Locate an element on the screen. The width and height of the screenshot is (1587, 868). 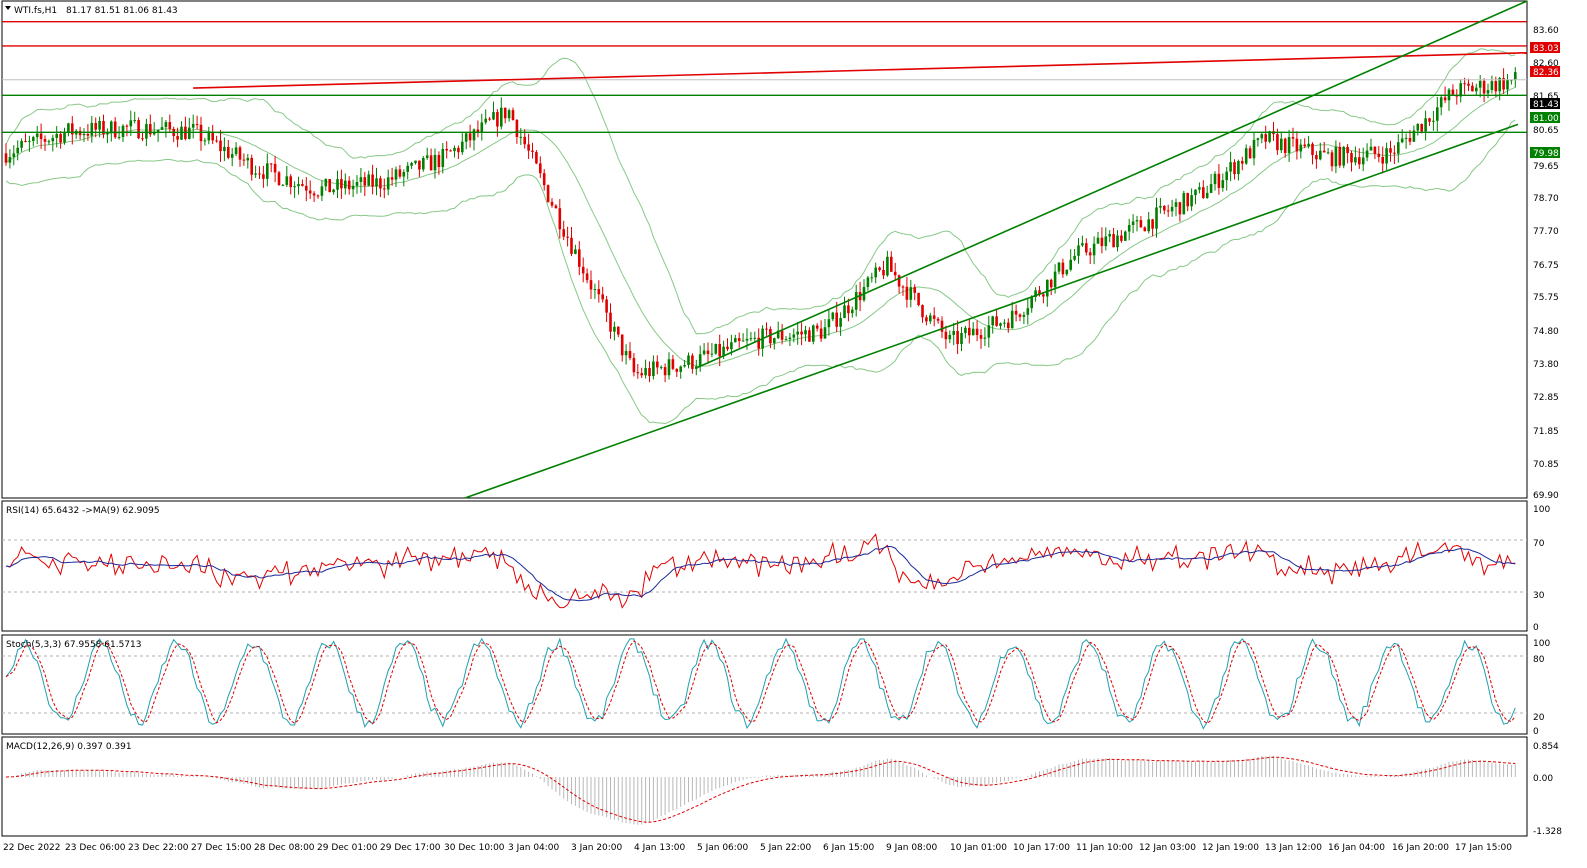
level-tag-82-36: 82.36 is located at coordinates (1546, 73).